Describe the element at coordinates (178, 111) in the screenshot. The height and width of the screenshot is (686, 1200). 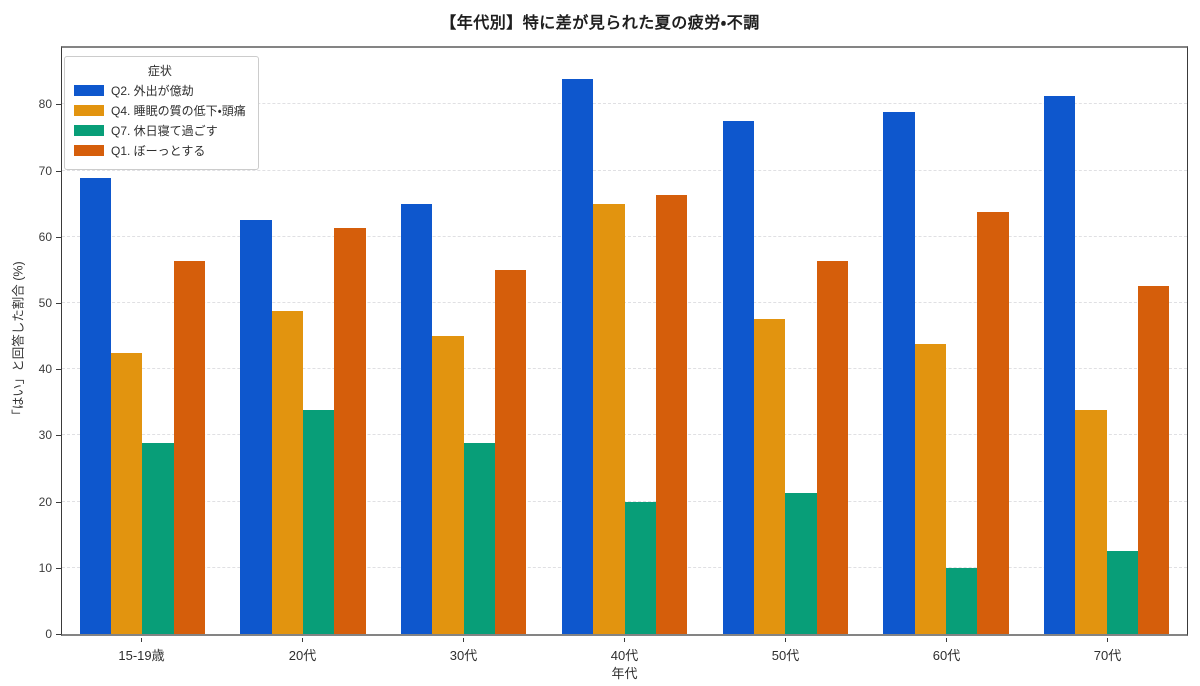
I see `legend-label: Q4. 睡眠の質の低下・頭痛` at that location.